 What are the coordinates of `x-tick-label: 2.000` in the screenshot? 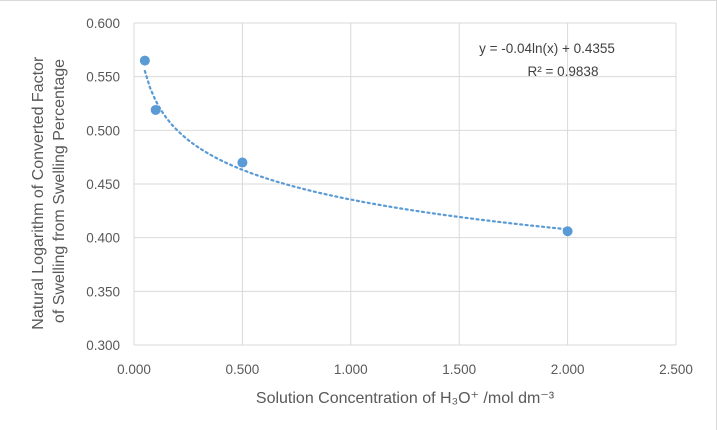 It's located at (568, 369).